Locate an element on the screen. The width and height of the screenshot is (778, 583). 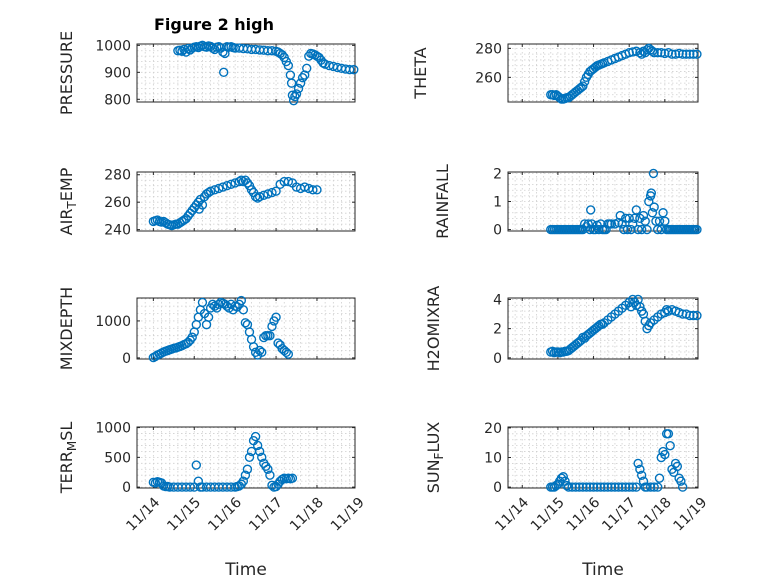
y-tick-label: 260 is located at coordinates (117, 203).